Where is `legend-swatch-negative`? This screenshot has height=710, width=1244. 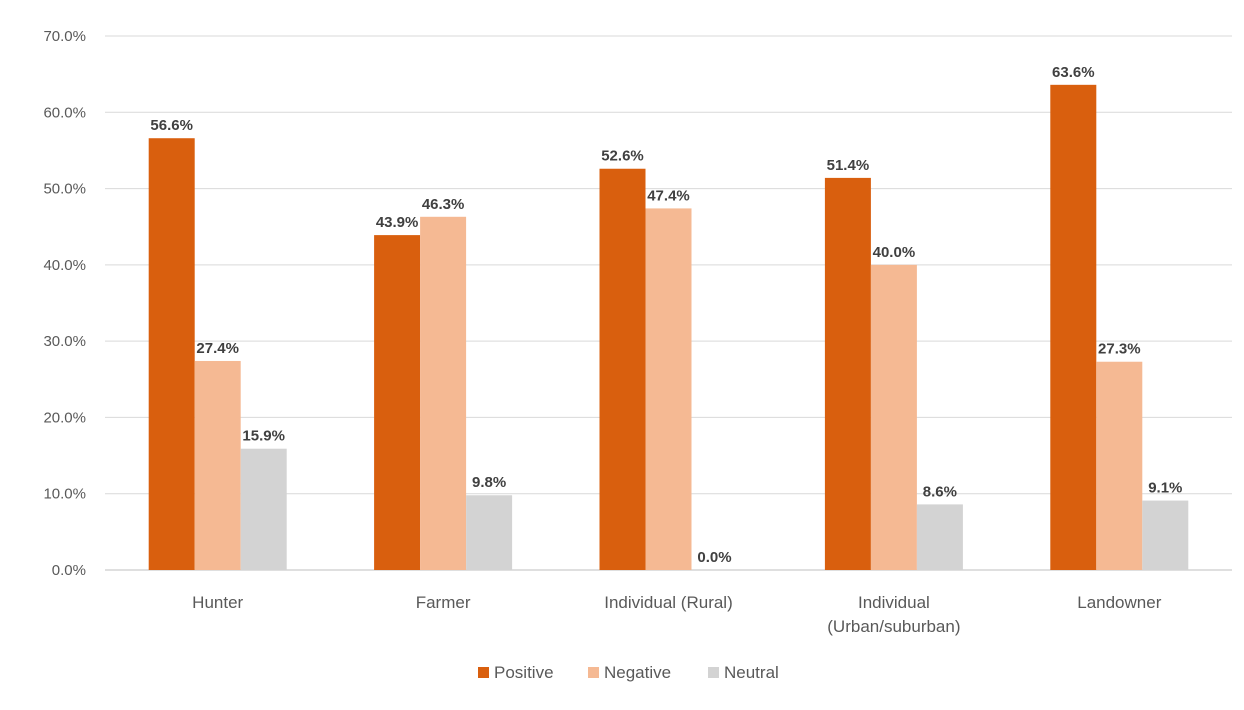
legend-swatch-negative is located at coordinates (593, 672).